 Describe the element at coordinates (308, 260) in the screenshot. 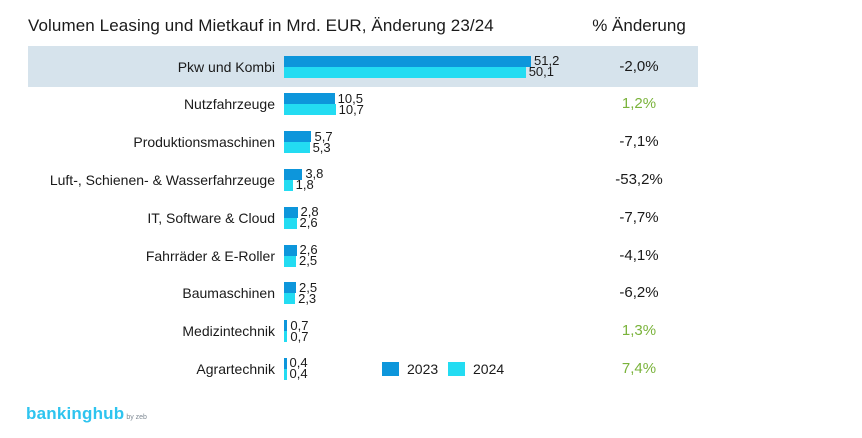

I see `value-label-2024: 2,5` at that location.